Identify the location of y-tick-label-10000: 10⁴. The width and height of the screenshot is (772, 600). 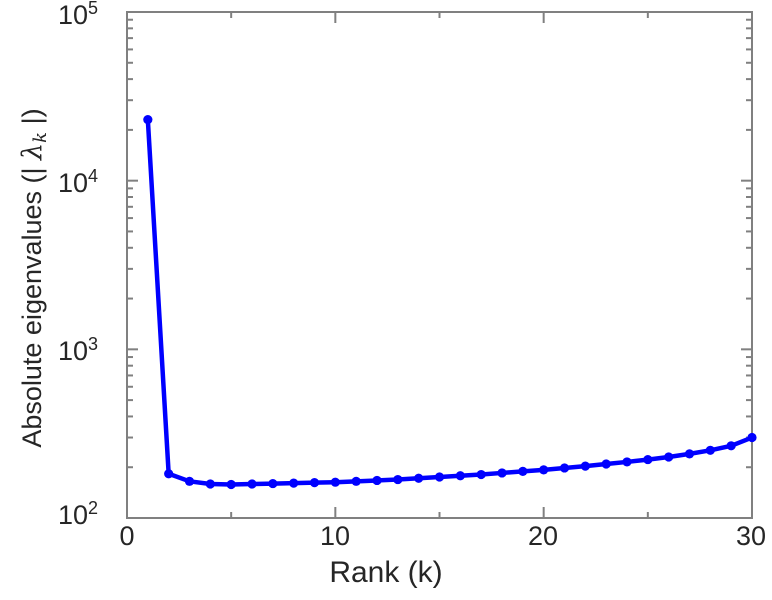
(78, 182).